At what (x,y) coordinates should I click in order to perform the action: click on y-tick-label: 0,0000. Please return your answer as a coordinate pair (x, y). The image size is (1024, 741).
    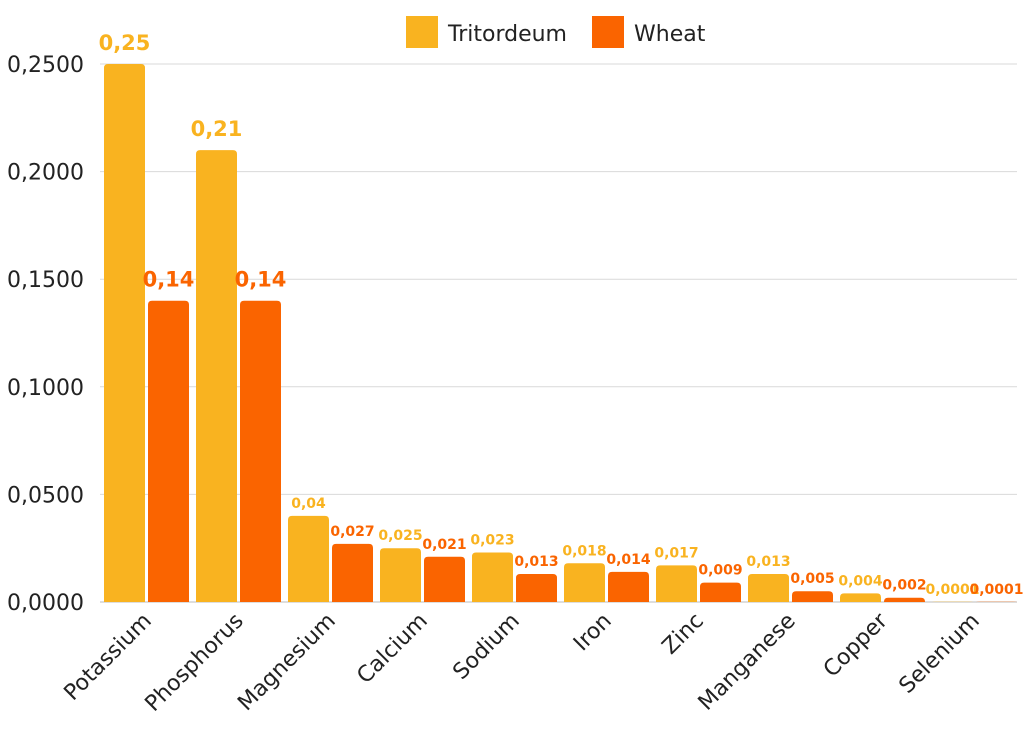
    Looking at the image, I should click on (45, 603).